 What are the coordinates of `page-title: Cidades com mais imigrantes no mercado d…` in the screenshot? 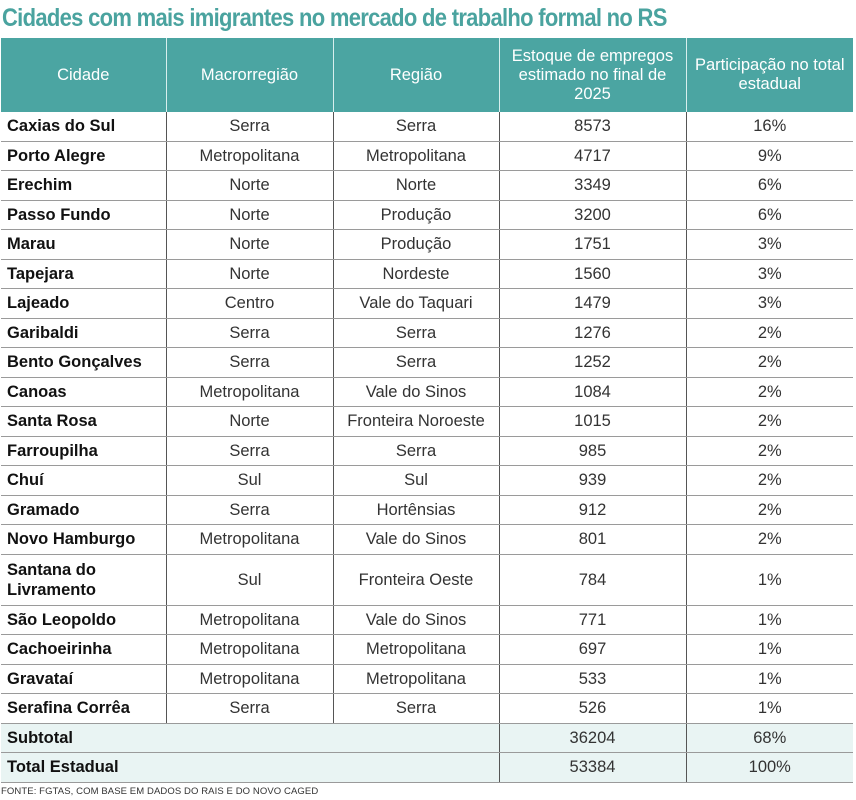 It's located at (334, 18).